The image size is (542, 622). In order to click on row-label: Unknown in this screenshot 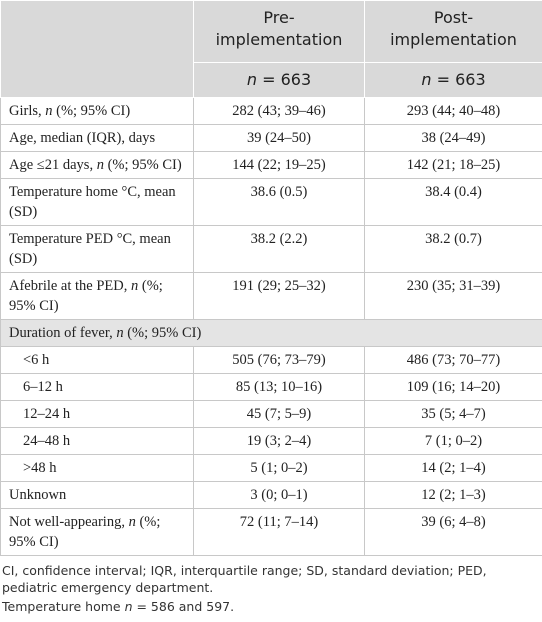, I will do `click(97, 495)`.